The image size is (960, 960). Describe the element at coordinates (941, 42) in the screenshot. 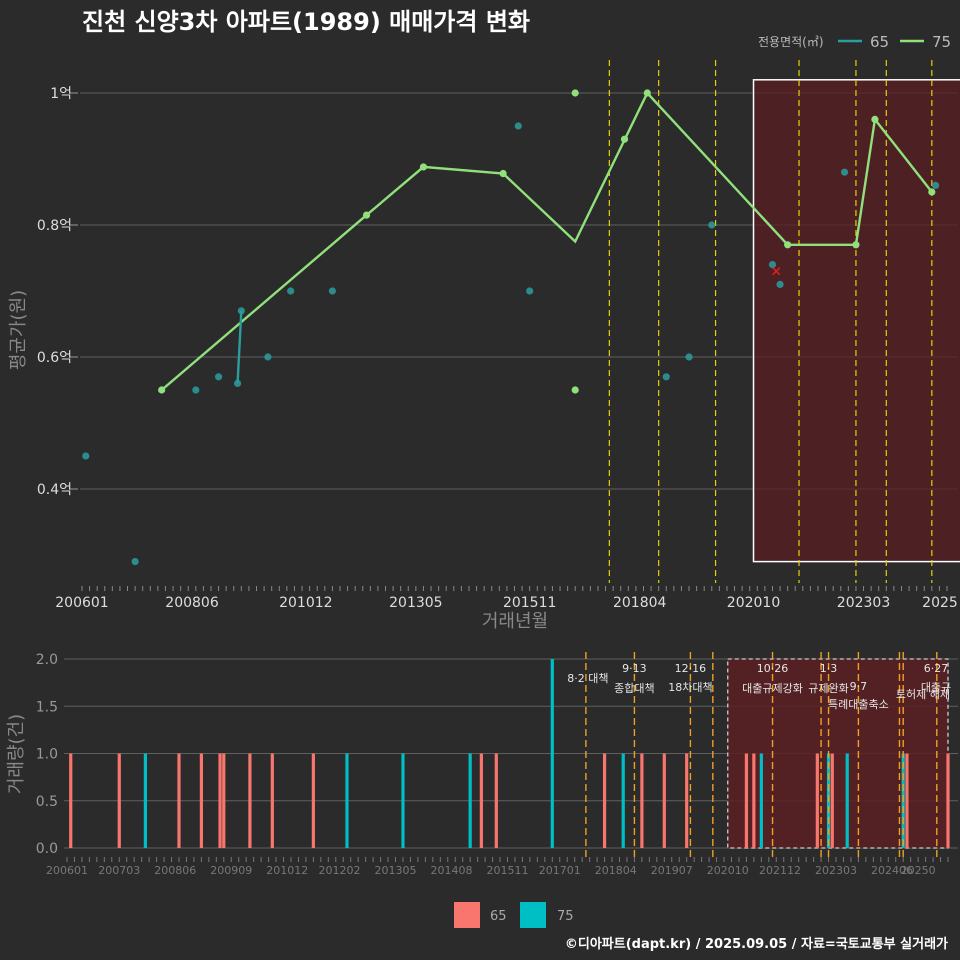

I see `legend-label-75: 75` at that location.